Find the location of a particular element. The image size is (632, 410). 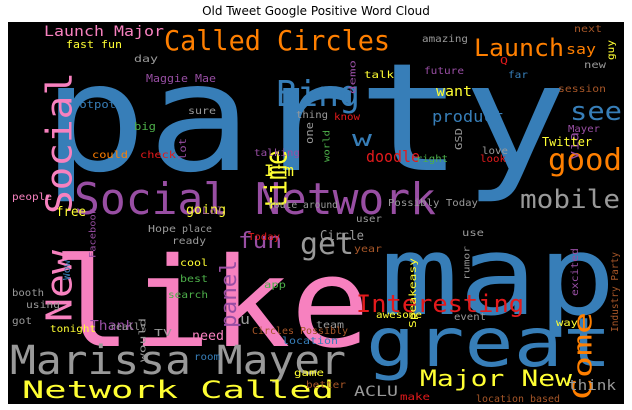

cloud-word: team is located at coordinates (330, 325).